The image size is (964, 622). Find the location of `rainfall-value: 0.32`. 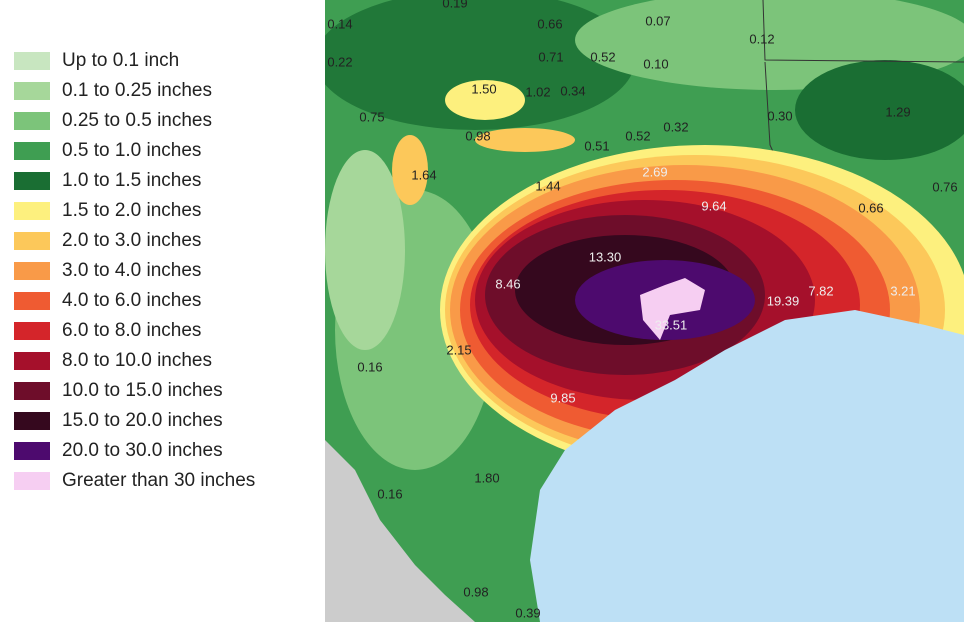

rainfall-value: 0.32 is located at coordinates (675, 126).